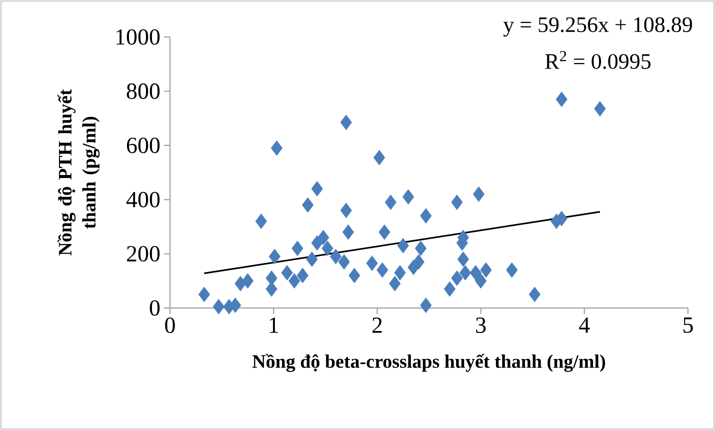 The height and width of the screenshot is (430, 715). Describe the element at coordinates (597, 27) in the screenshot. I see `text: y = 59.256x + 108.89` at that location.